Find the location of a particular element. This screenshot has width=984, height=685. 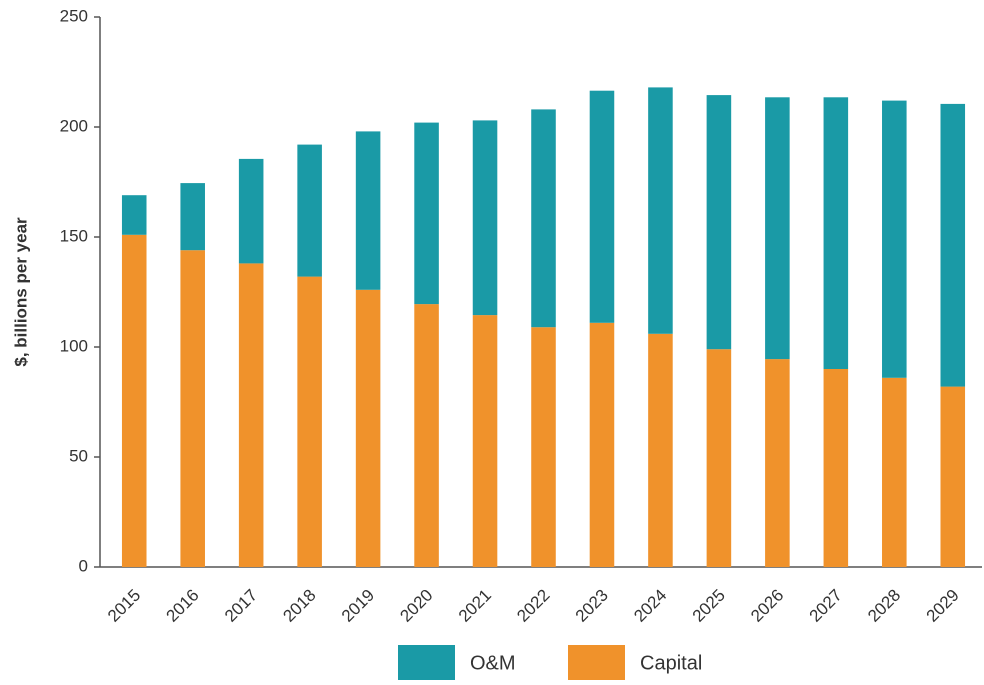

y-tick-label: 0 is located at coordinates (83, 565).